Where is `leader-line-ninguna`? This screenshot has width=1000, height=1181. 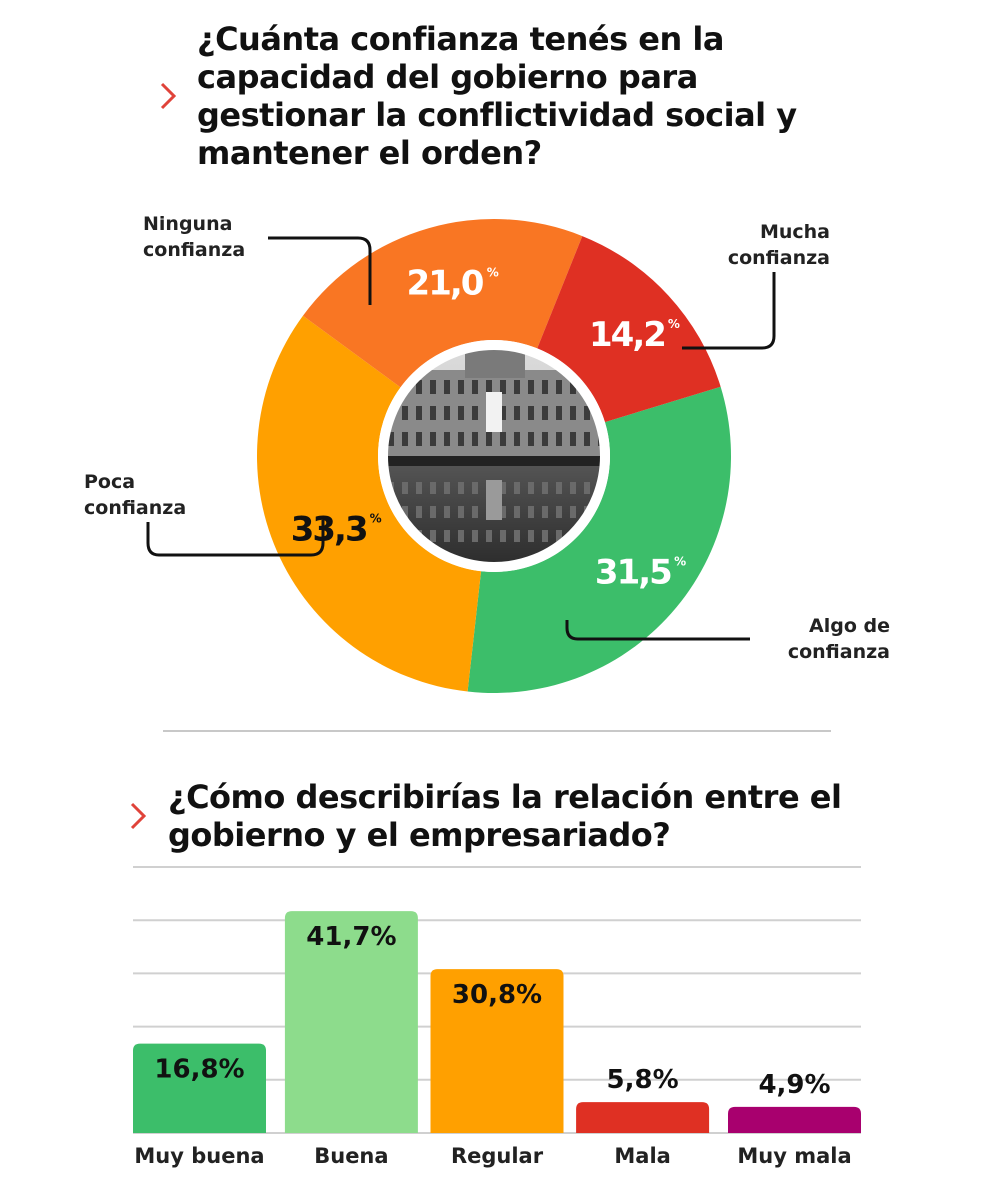 leader-line-ninguna is located at coordinates (320, 270).